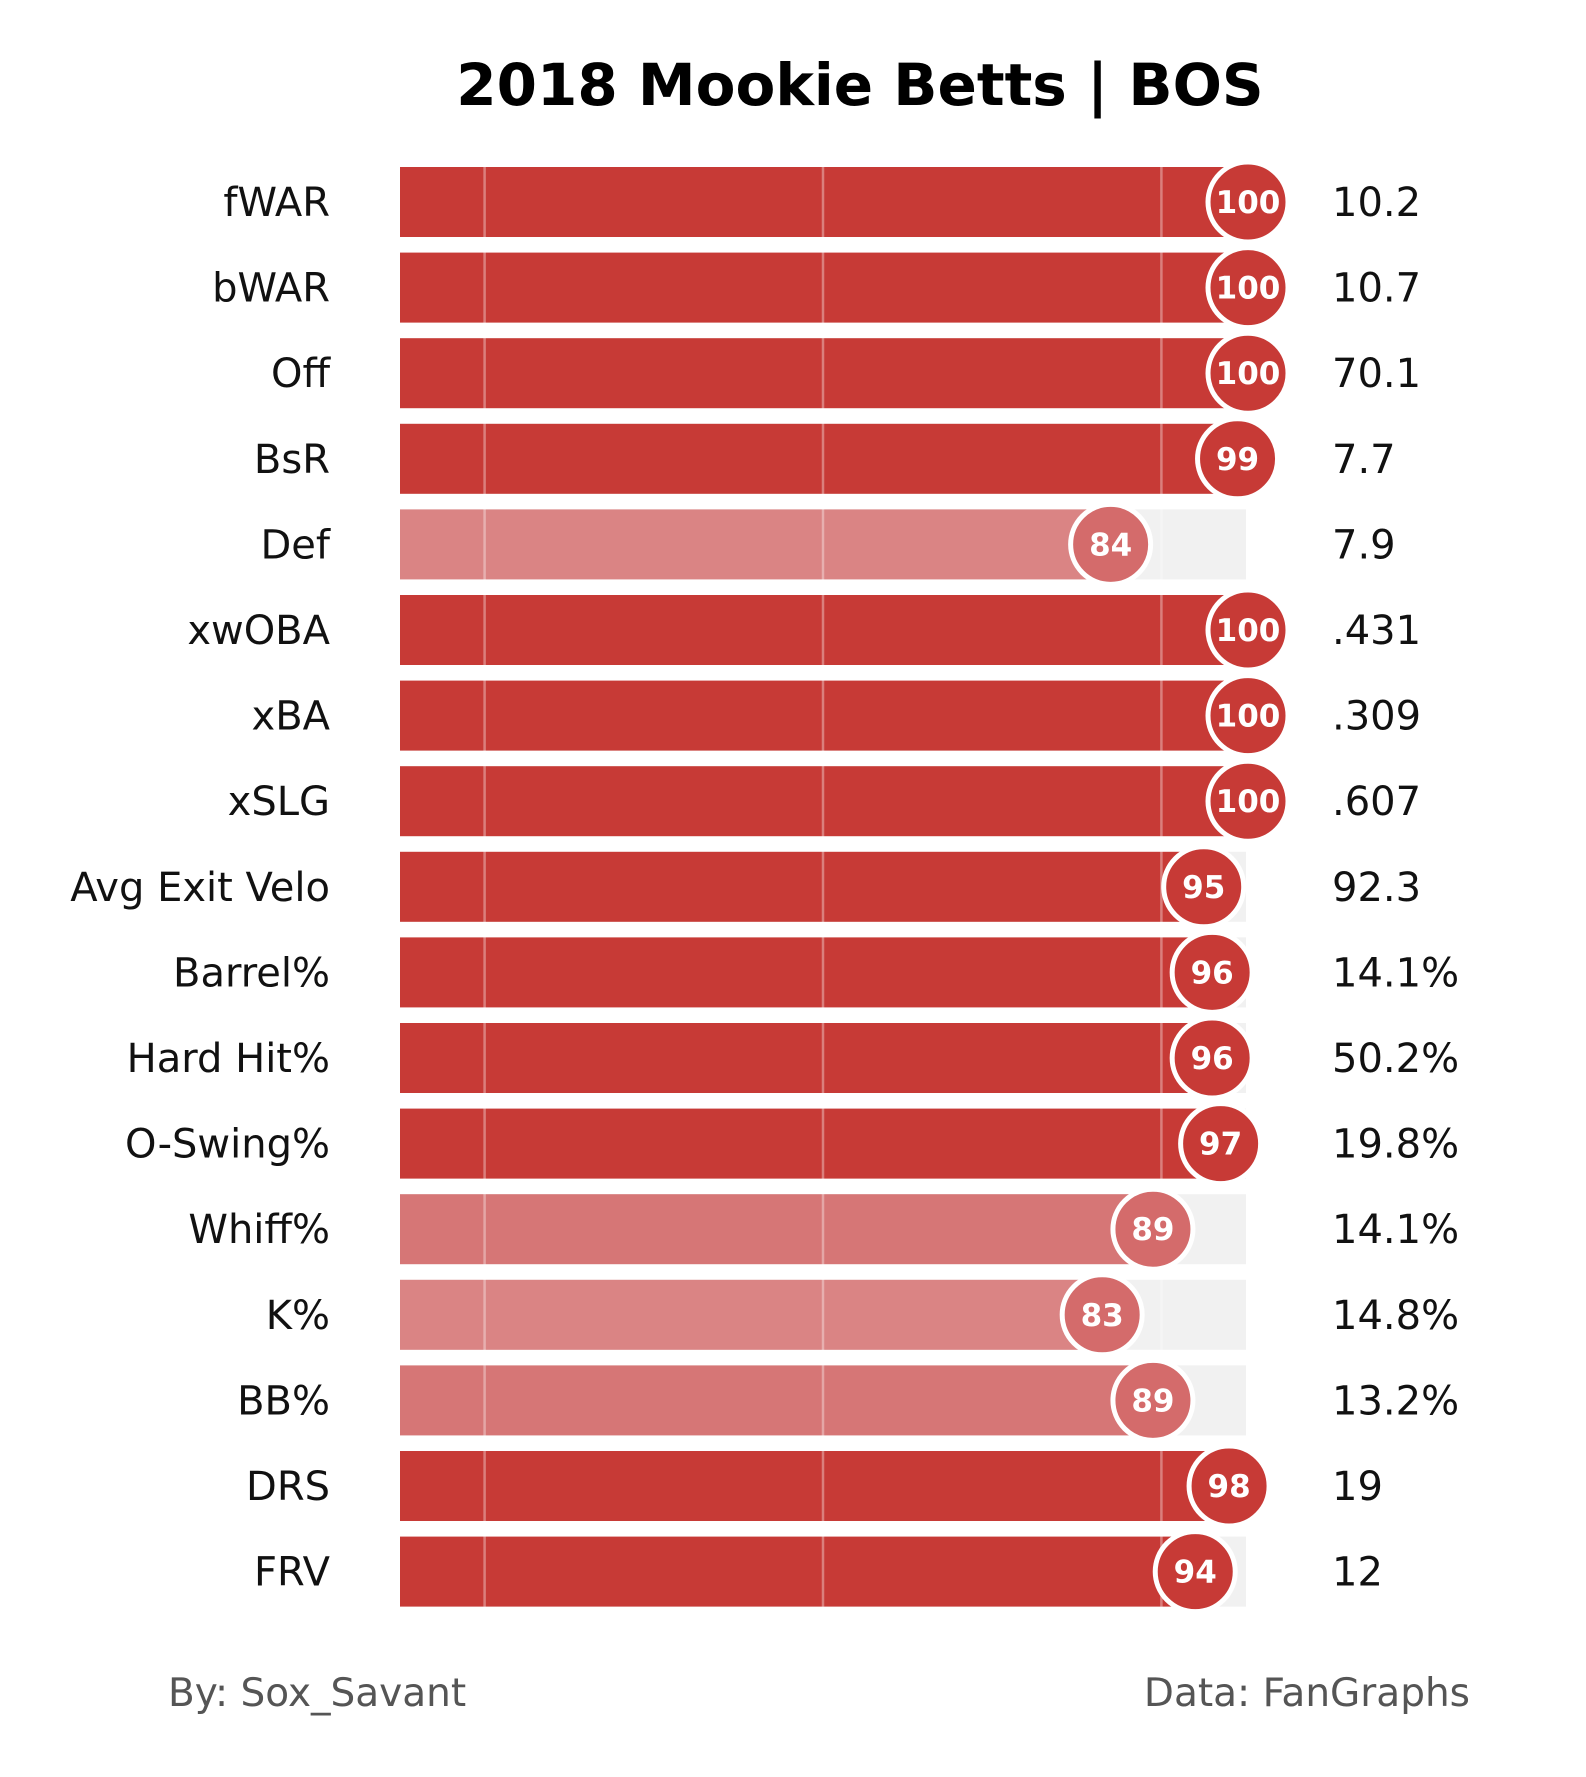 This screenshot has height=1777, width=1586. Describe the element at coordinates (258, 631) in the screenshot. I see `row-label: xwOBA` at that location.